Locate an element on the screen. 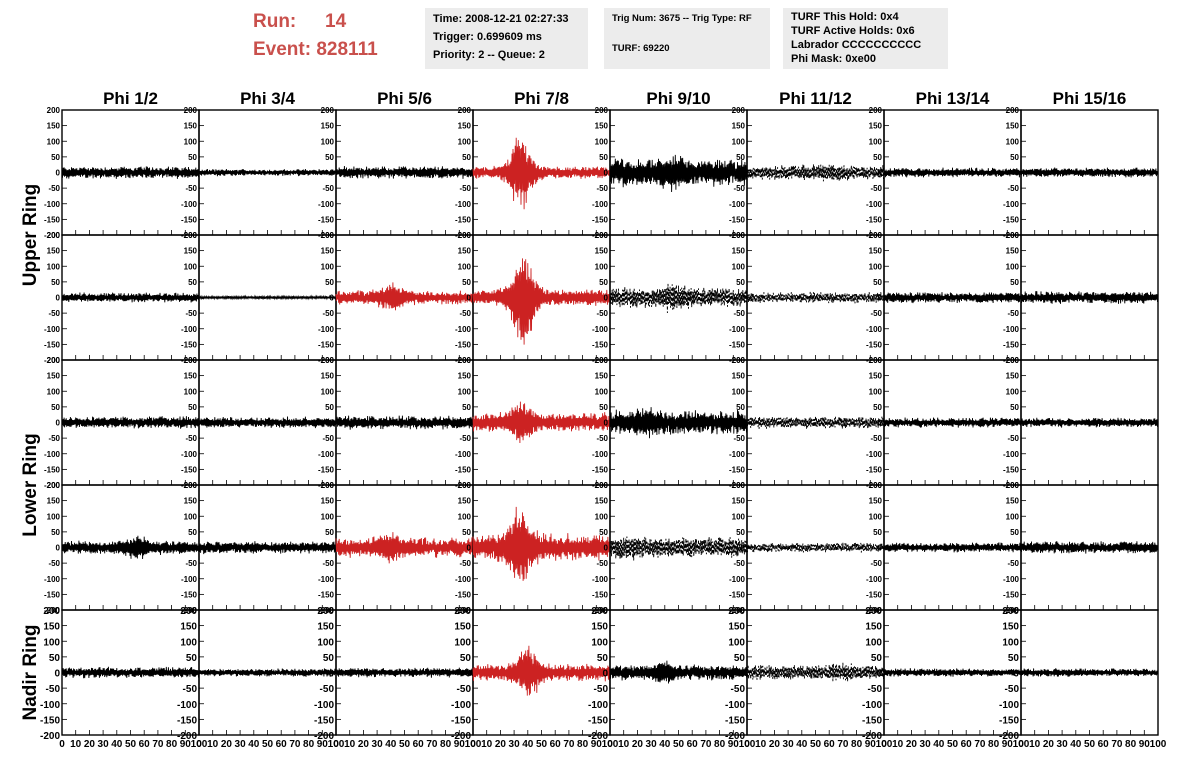 Image resolution: width=1196 pixels, height=772 pixels. time-text: Time: 2008-12-21 02:27:33 is located at coordinates (501, 19).